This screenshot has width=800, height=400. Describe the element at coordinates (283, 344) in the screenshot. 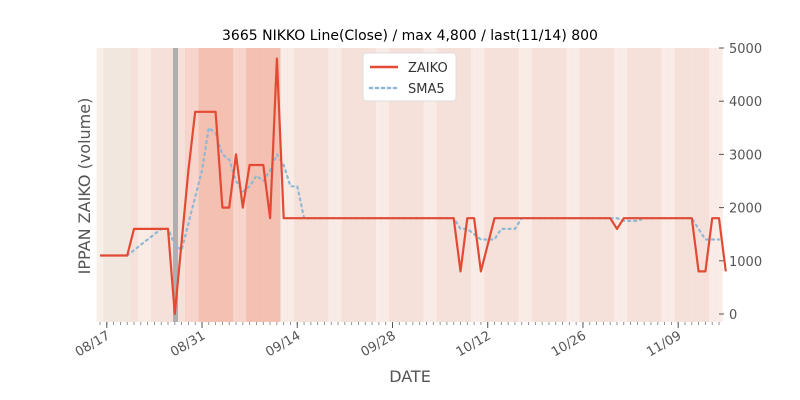

I see `x-tick-label: 09/14` at that location.